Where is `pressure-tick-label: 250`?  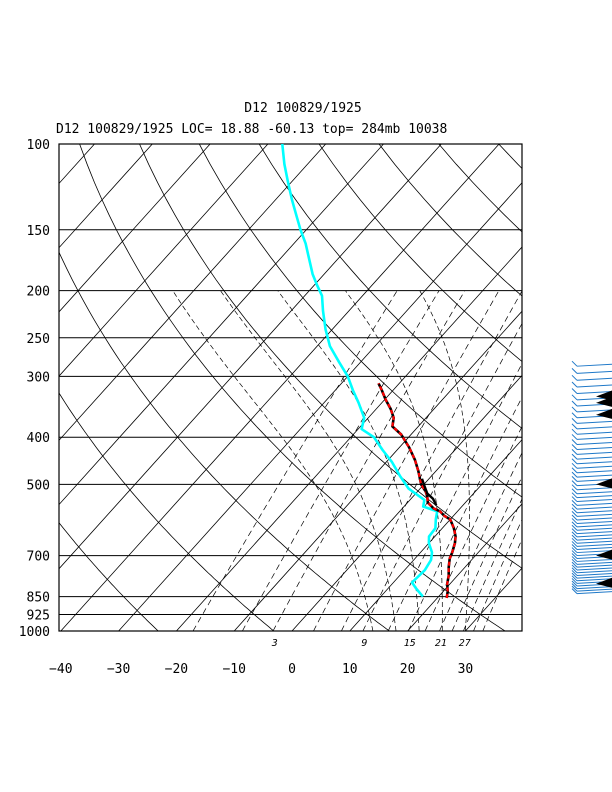
pressure-tick-label: 250 is located at coordinates (38, 339).